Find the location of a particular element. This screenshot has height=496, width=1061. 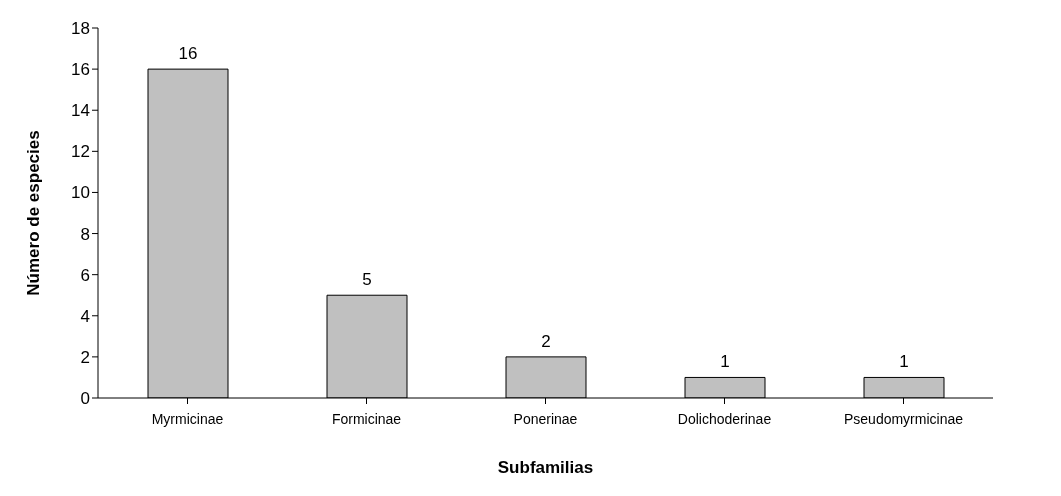

data-label: 16 is located at coordinates (188, 54).